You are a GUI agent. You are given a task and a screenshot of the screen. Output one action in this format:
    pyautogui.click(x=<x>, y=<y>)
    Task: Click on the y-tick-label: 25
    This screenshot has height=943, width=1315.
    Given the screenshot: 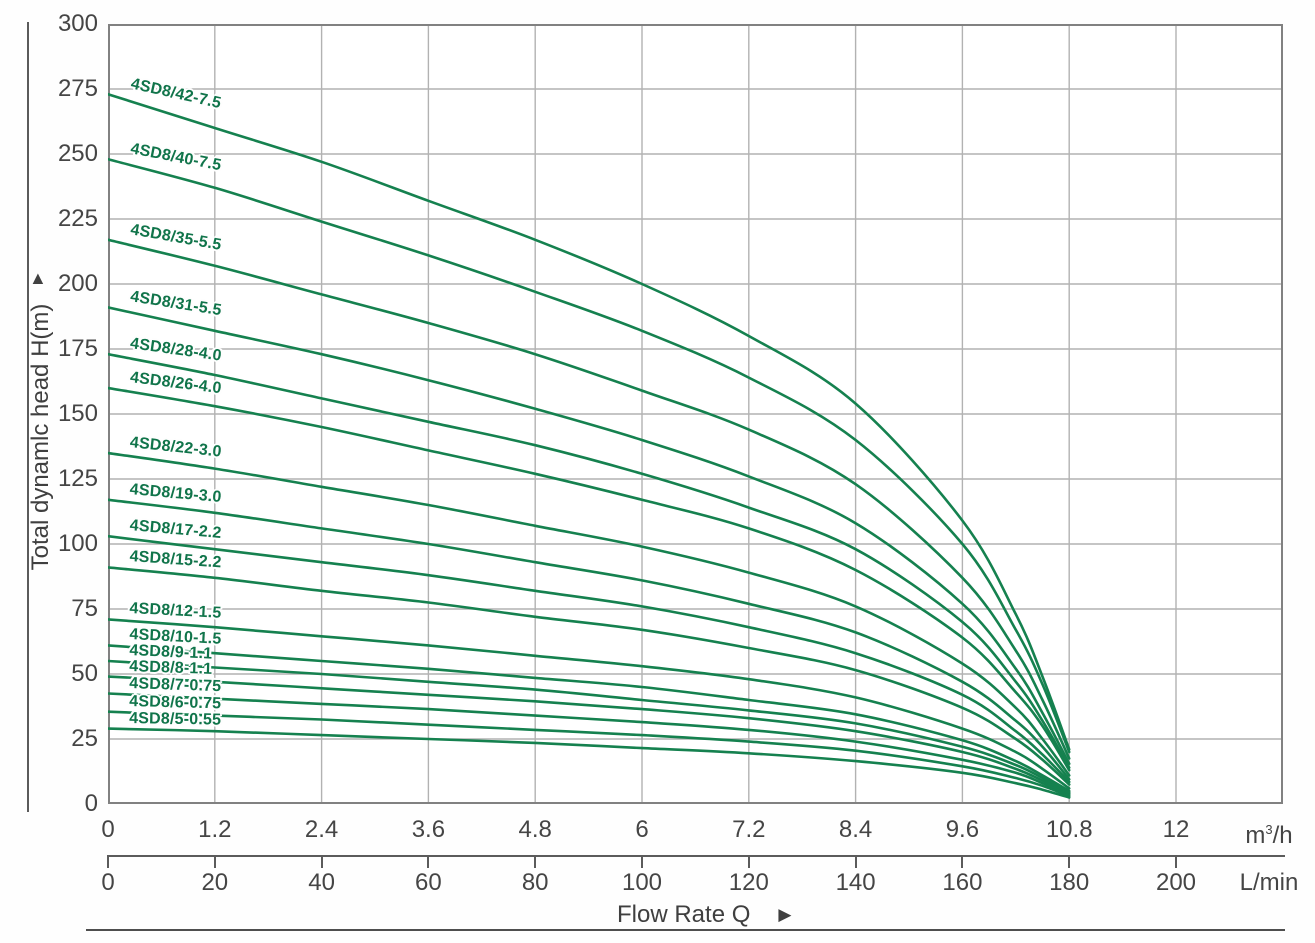 What is the action you would take?
    pyautogui.click(x=84, y=738)
    